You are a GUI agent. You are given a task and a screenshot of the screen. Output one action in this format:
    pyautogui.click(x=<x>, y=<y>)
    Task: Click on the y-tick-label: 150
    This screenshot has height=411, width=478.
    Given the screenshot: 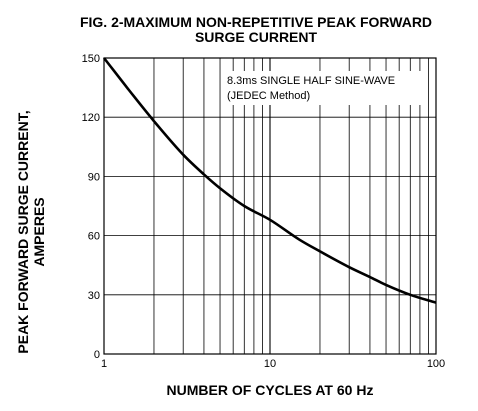 What is the action you would take?
    pyautogui.click(x=91, y=59)
    